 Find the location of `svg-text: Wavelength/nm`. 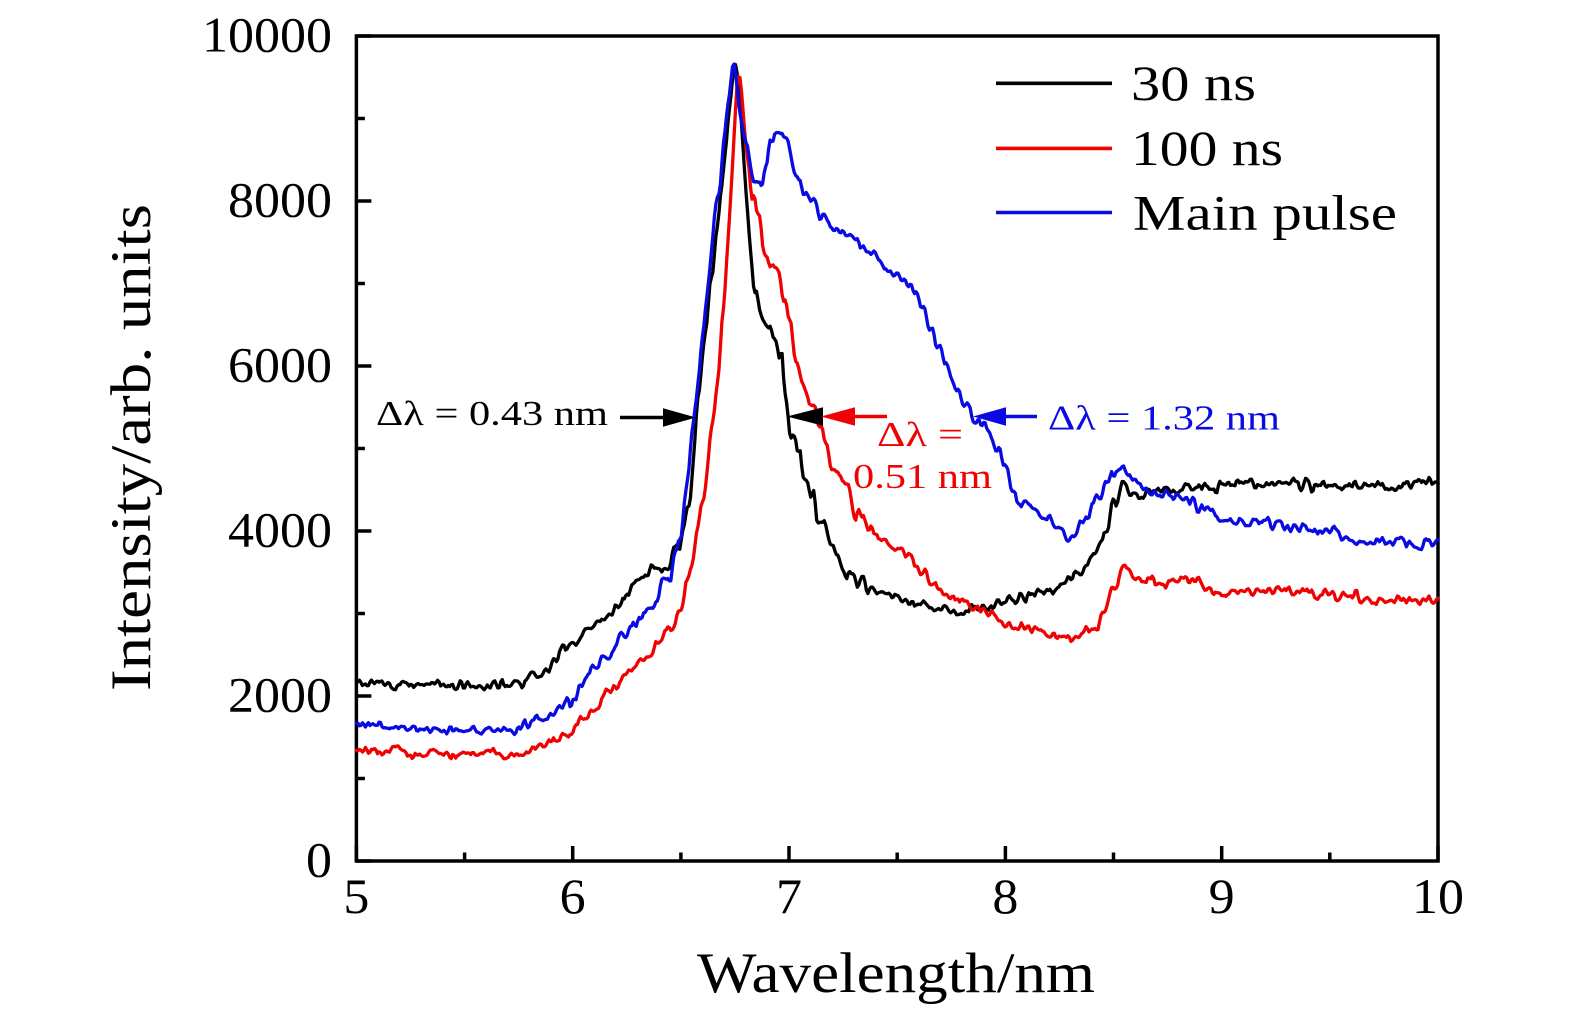

svg-text: Wavelength/nm is located at coordinates (896, 973).